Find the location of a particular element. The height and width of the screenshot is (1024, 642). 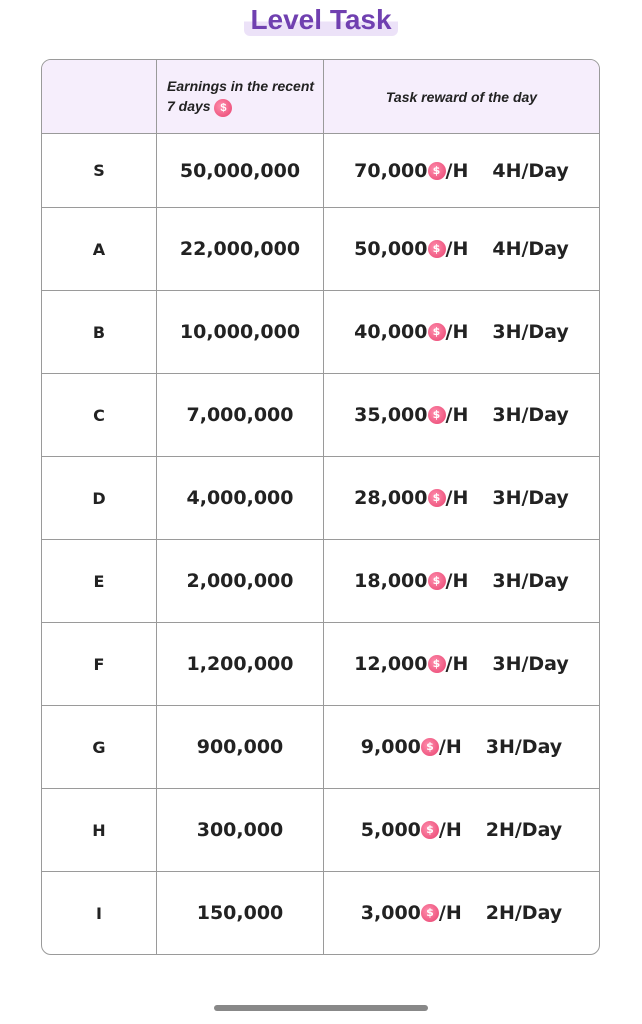

reward-cell: 3,000 $/H 2H/Day is located at coordinates (461, 913).